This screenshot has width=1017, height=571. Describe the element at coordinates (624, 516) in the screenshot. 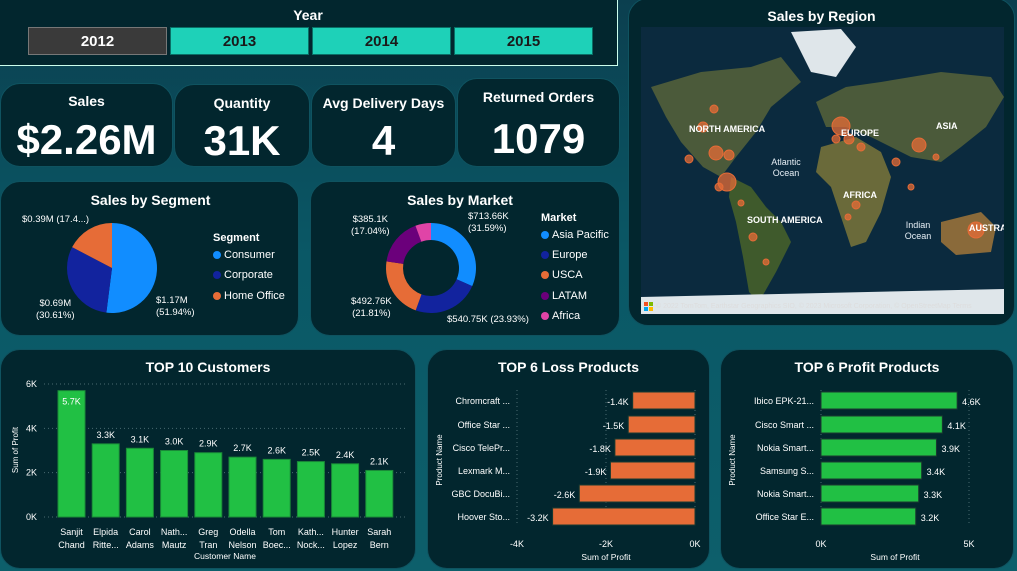

I see `bar-hoover-sto` at that location.